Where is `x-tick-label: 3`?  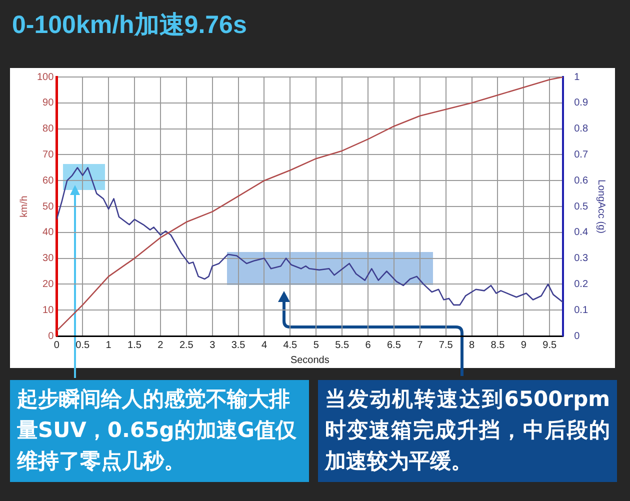
x-tick-label: 3 is located at coordinates (213, 345).